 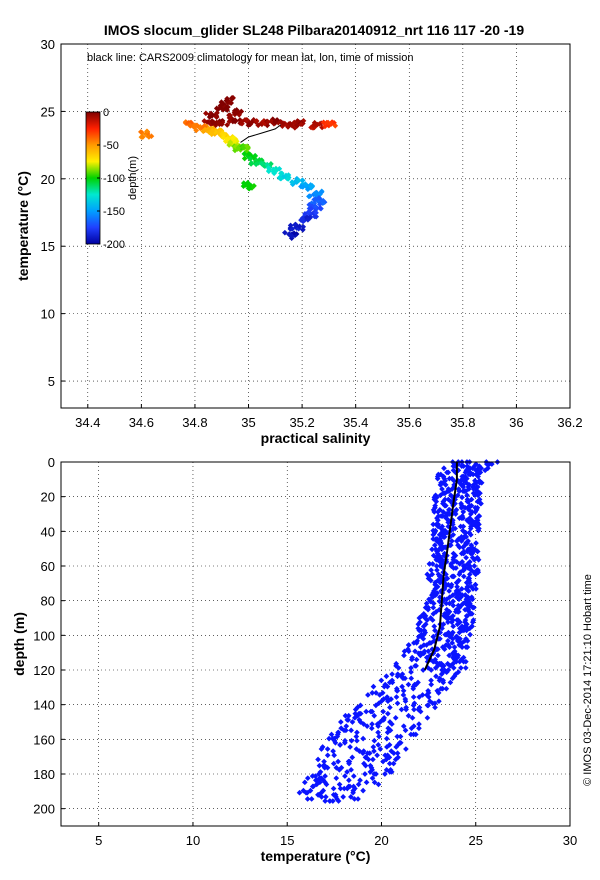 I want to click on ts-y-tick-label: 20, so click(x=48, y=179).